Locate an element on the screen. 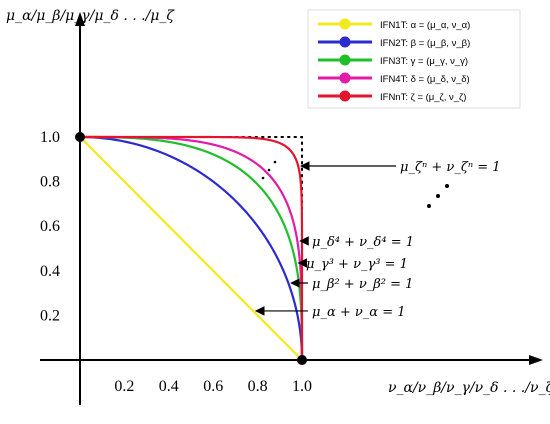 This screenshot has width=550, height=424. legend-label: IFN3T: γ = (μ_γ, ν_γ) is located at coordinates (424, 61).